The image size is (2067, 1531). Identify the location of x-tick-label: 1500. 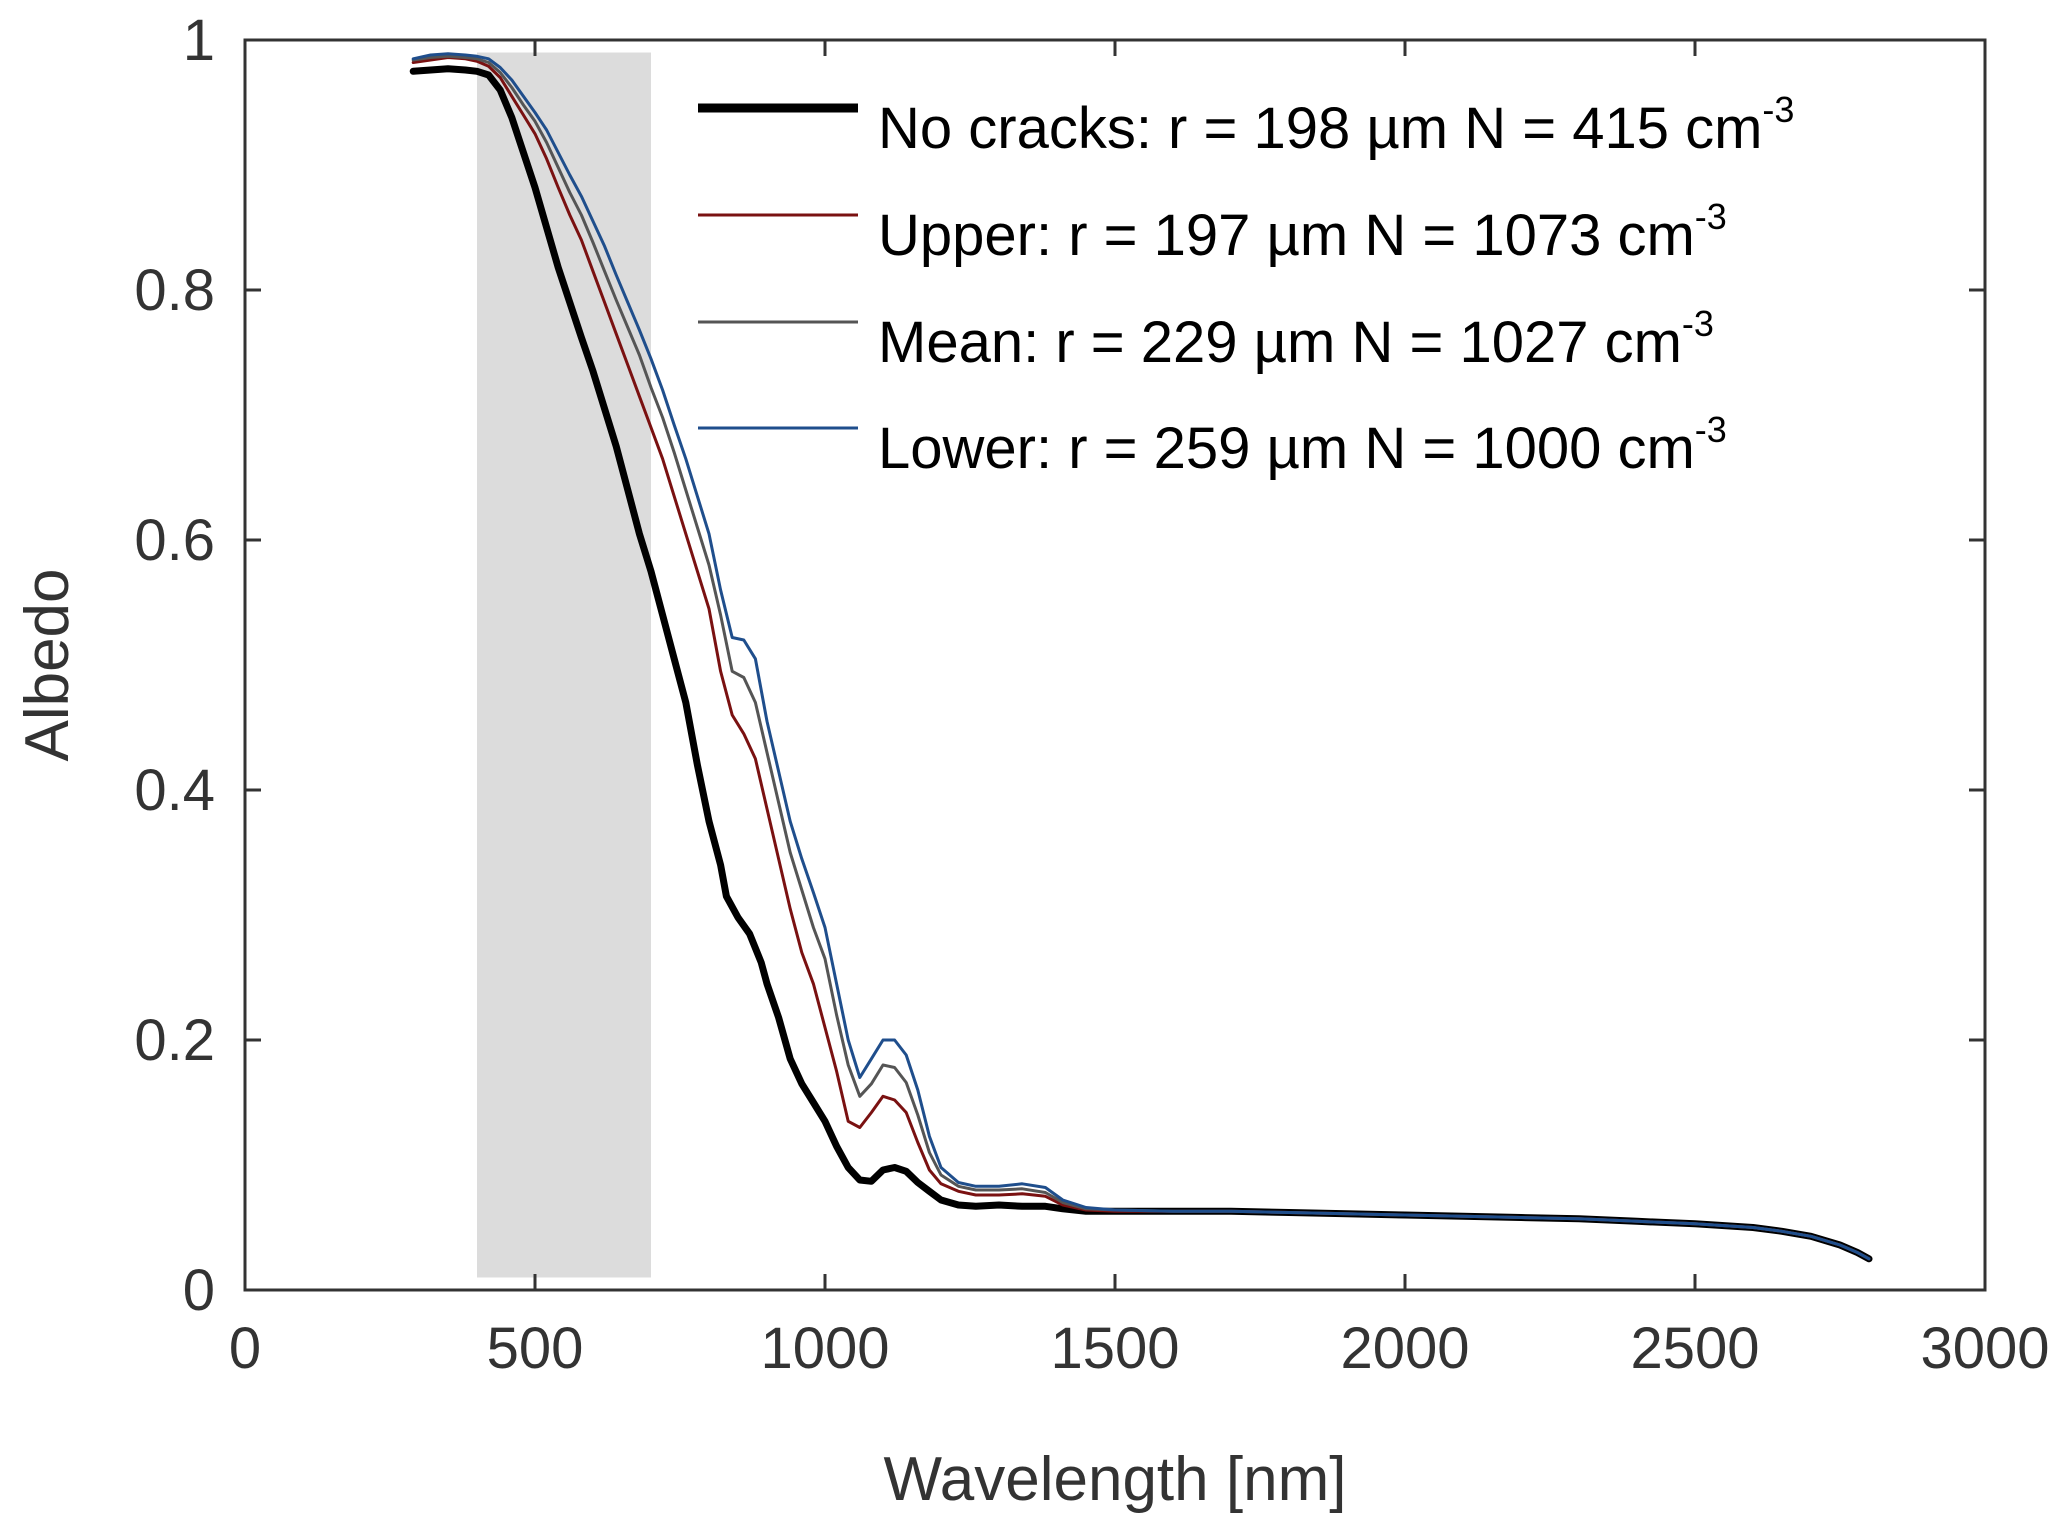
(1114, 1348).